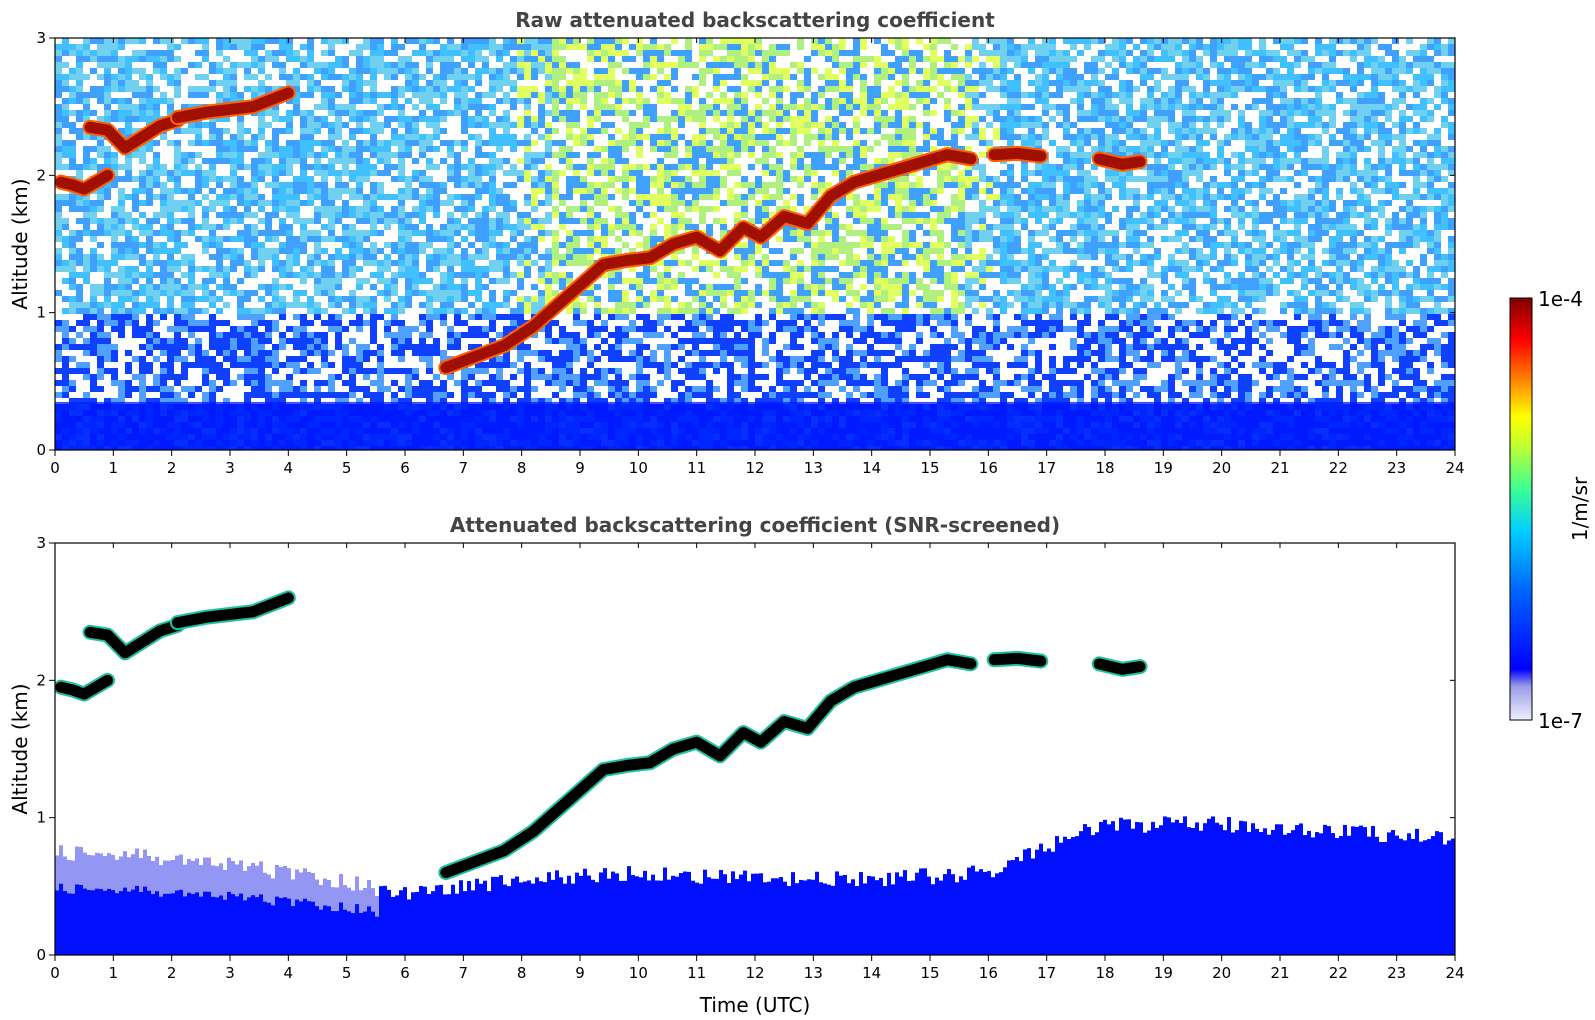  Describe the element at coordinates (755, 425) in the screenshot. I see `boundary-layer-mark` at that location.